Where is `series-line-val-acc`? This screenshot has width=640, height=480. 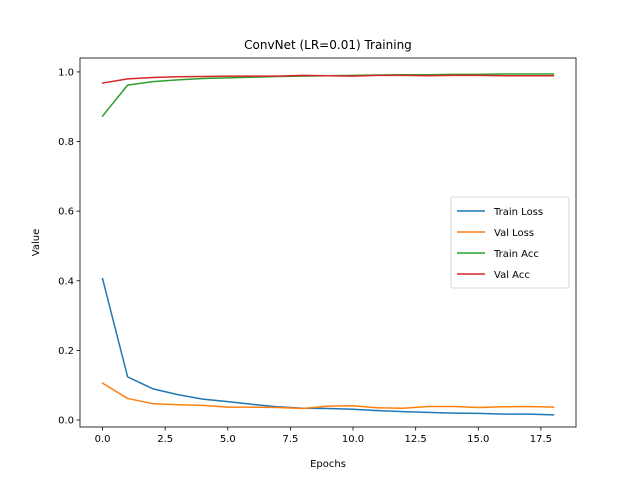 series-line-val-acc is located at coordinates (328, 79).